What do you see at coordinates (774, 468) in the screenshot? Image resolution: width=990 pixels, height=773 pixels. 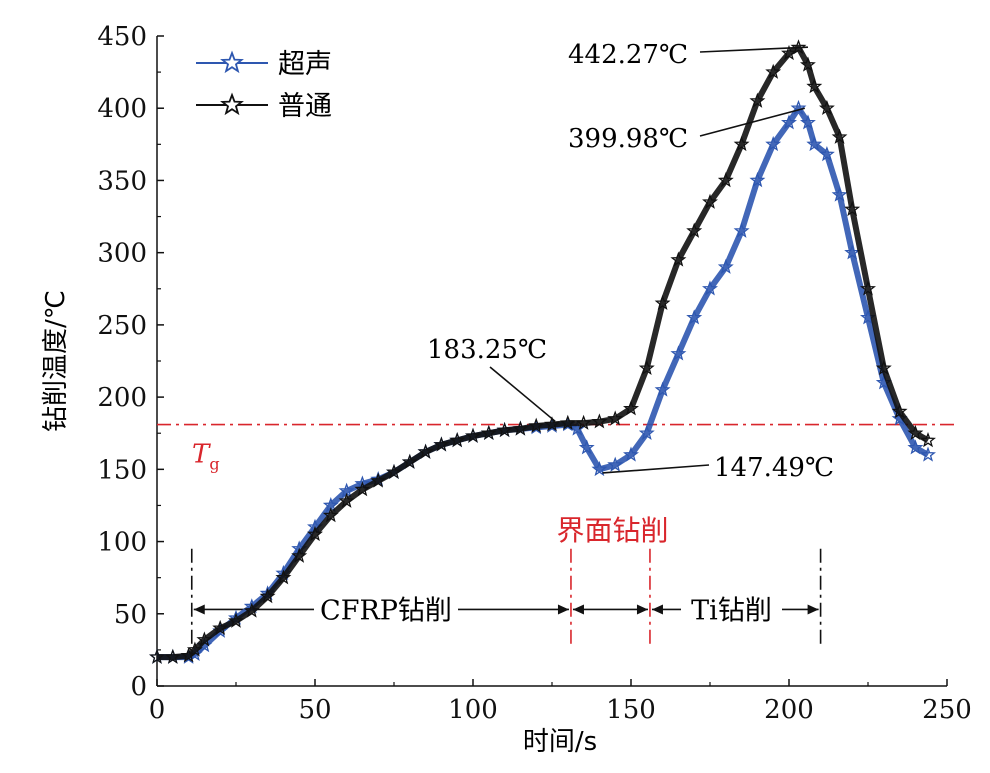 I see `annotation-label: 147.49℃` at bounding box center [774, 468].